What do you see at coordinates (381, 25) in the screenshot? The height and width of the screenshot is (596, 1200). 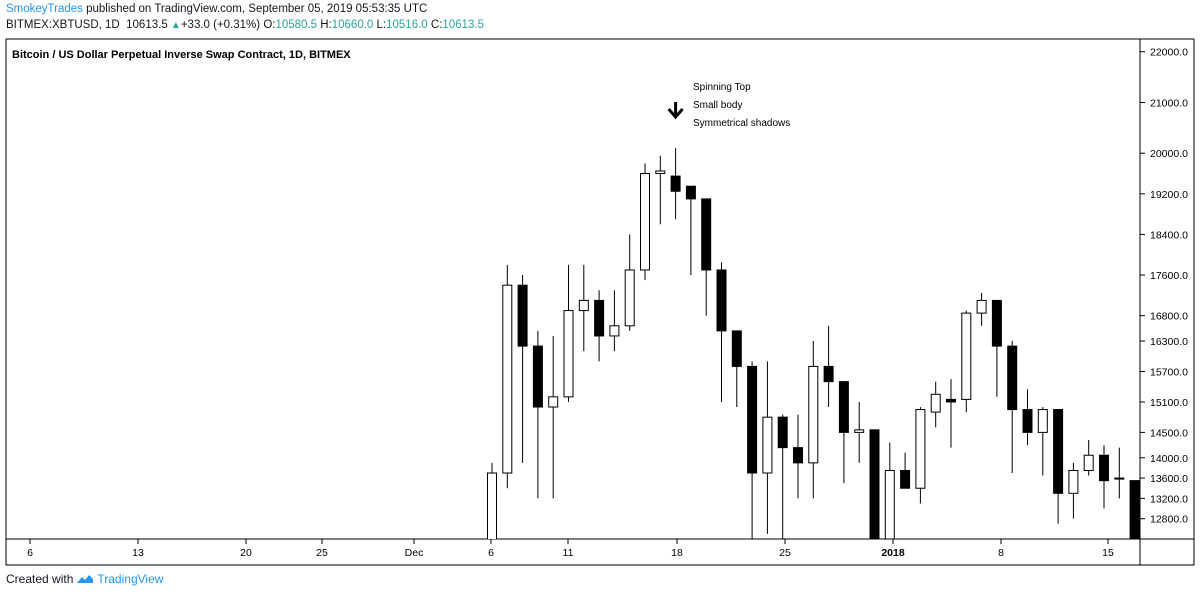 I see `low-label: L:` at bounding box center [381, 25].